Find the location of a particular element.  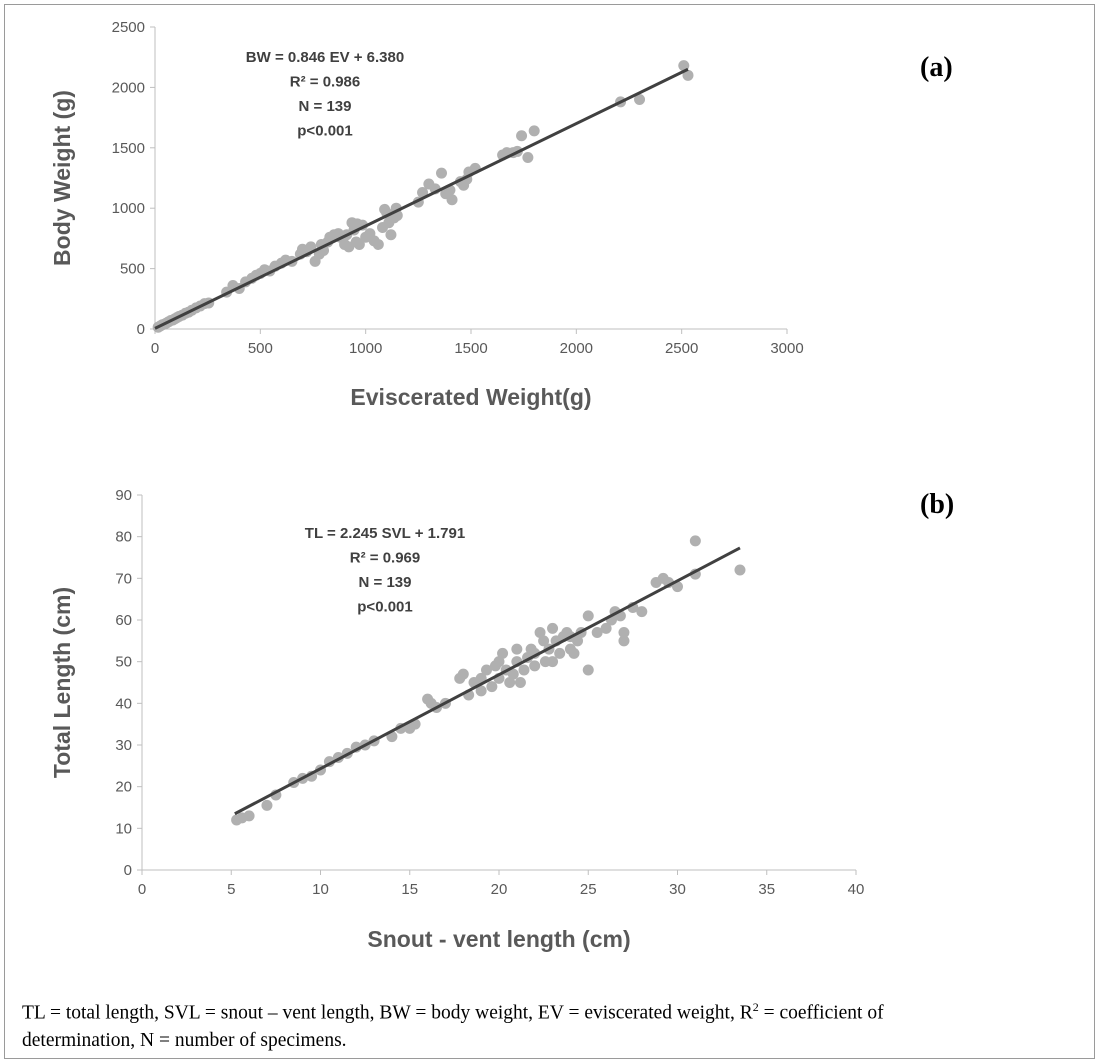

caption-line2: determination, N = number of specimens. is located at coordinates (184, 1040).